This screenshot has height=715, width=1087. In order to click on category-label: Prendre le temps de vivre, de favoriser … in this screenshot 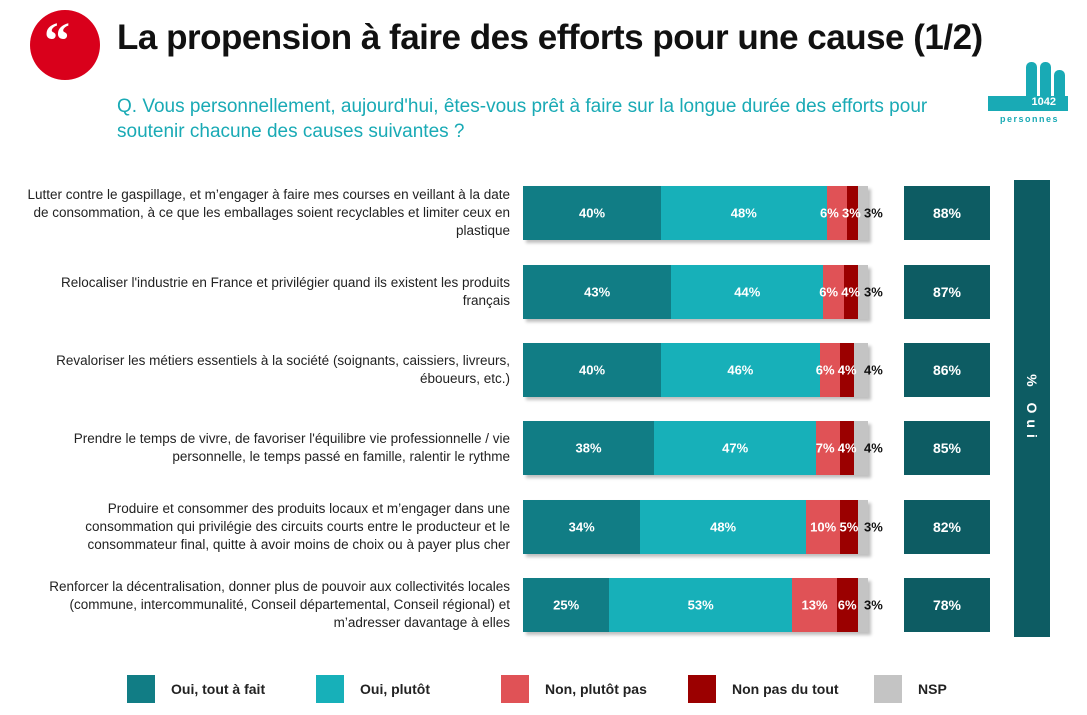, I will do `click(291, 447)`.